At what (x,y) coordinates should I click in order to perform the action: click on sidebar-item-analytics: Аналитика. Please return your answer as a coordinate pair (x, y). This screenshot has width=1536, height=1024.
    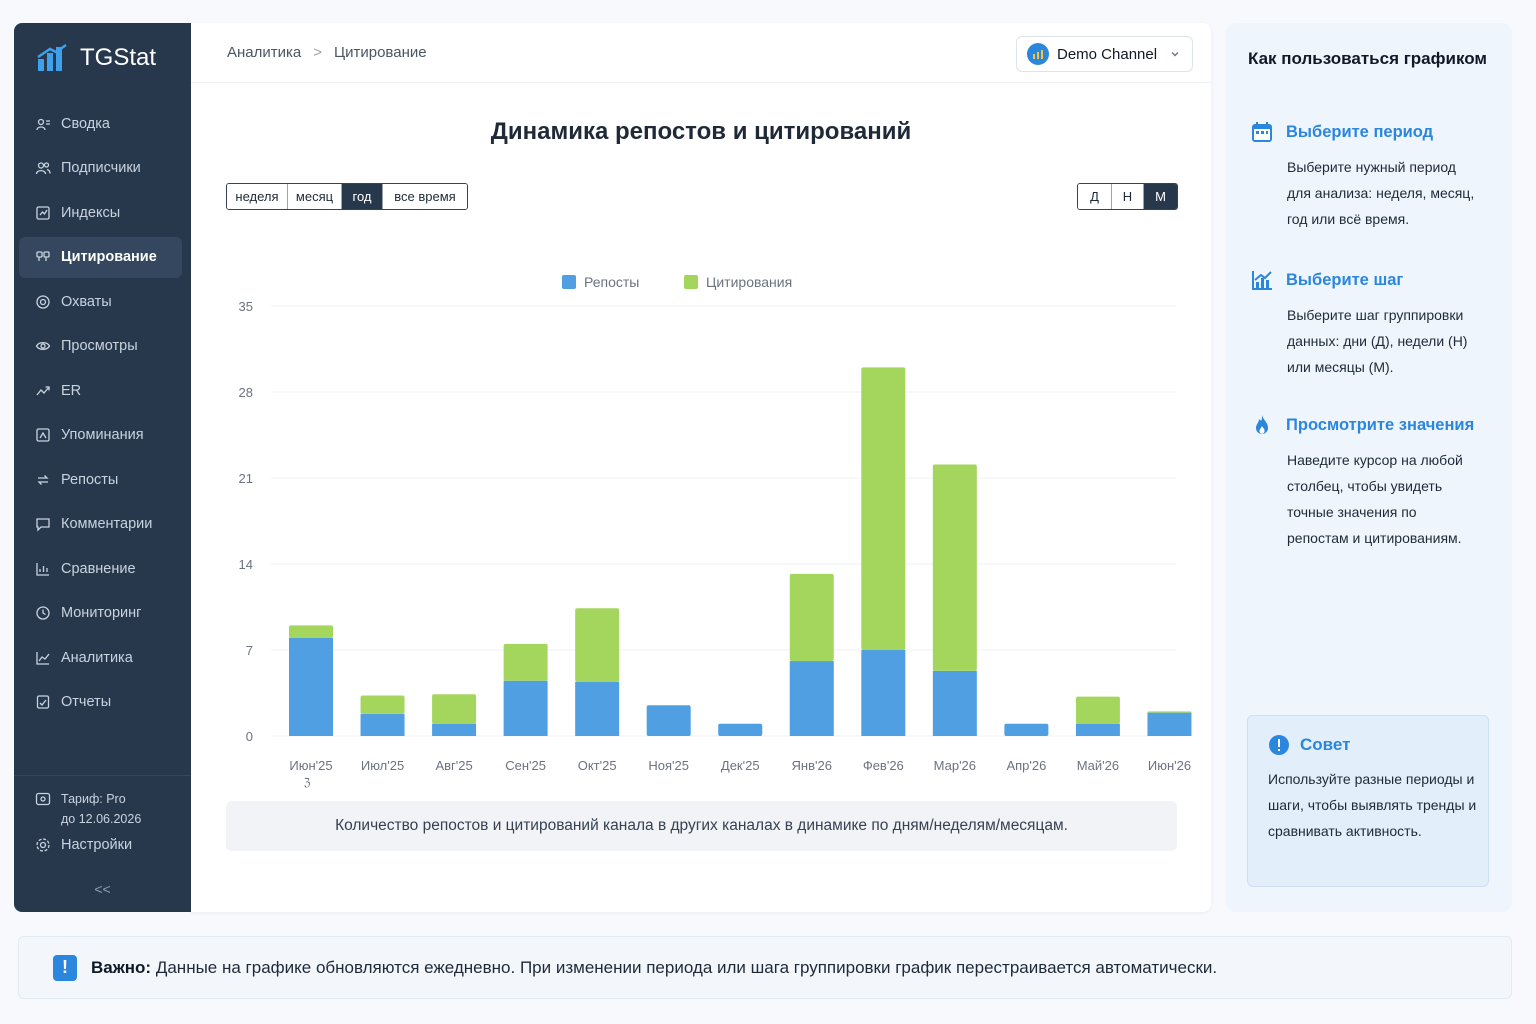
    Looking at the image, I should click on (100, 657).